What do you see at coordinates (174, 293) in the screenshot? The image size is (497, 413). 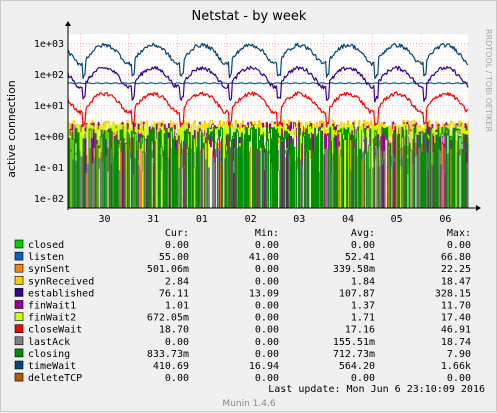 I see `legend-cur: 76.11` at bounding box center [174, 293].